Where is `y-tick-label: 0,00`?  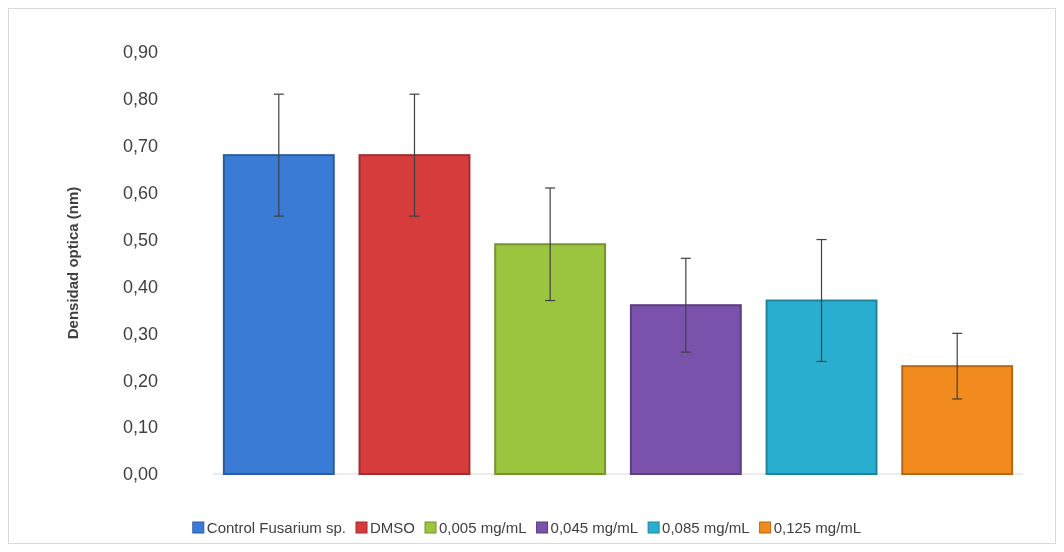
y-tick-label: 0,00 is located at coordinates (140, 474).